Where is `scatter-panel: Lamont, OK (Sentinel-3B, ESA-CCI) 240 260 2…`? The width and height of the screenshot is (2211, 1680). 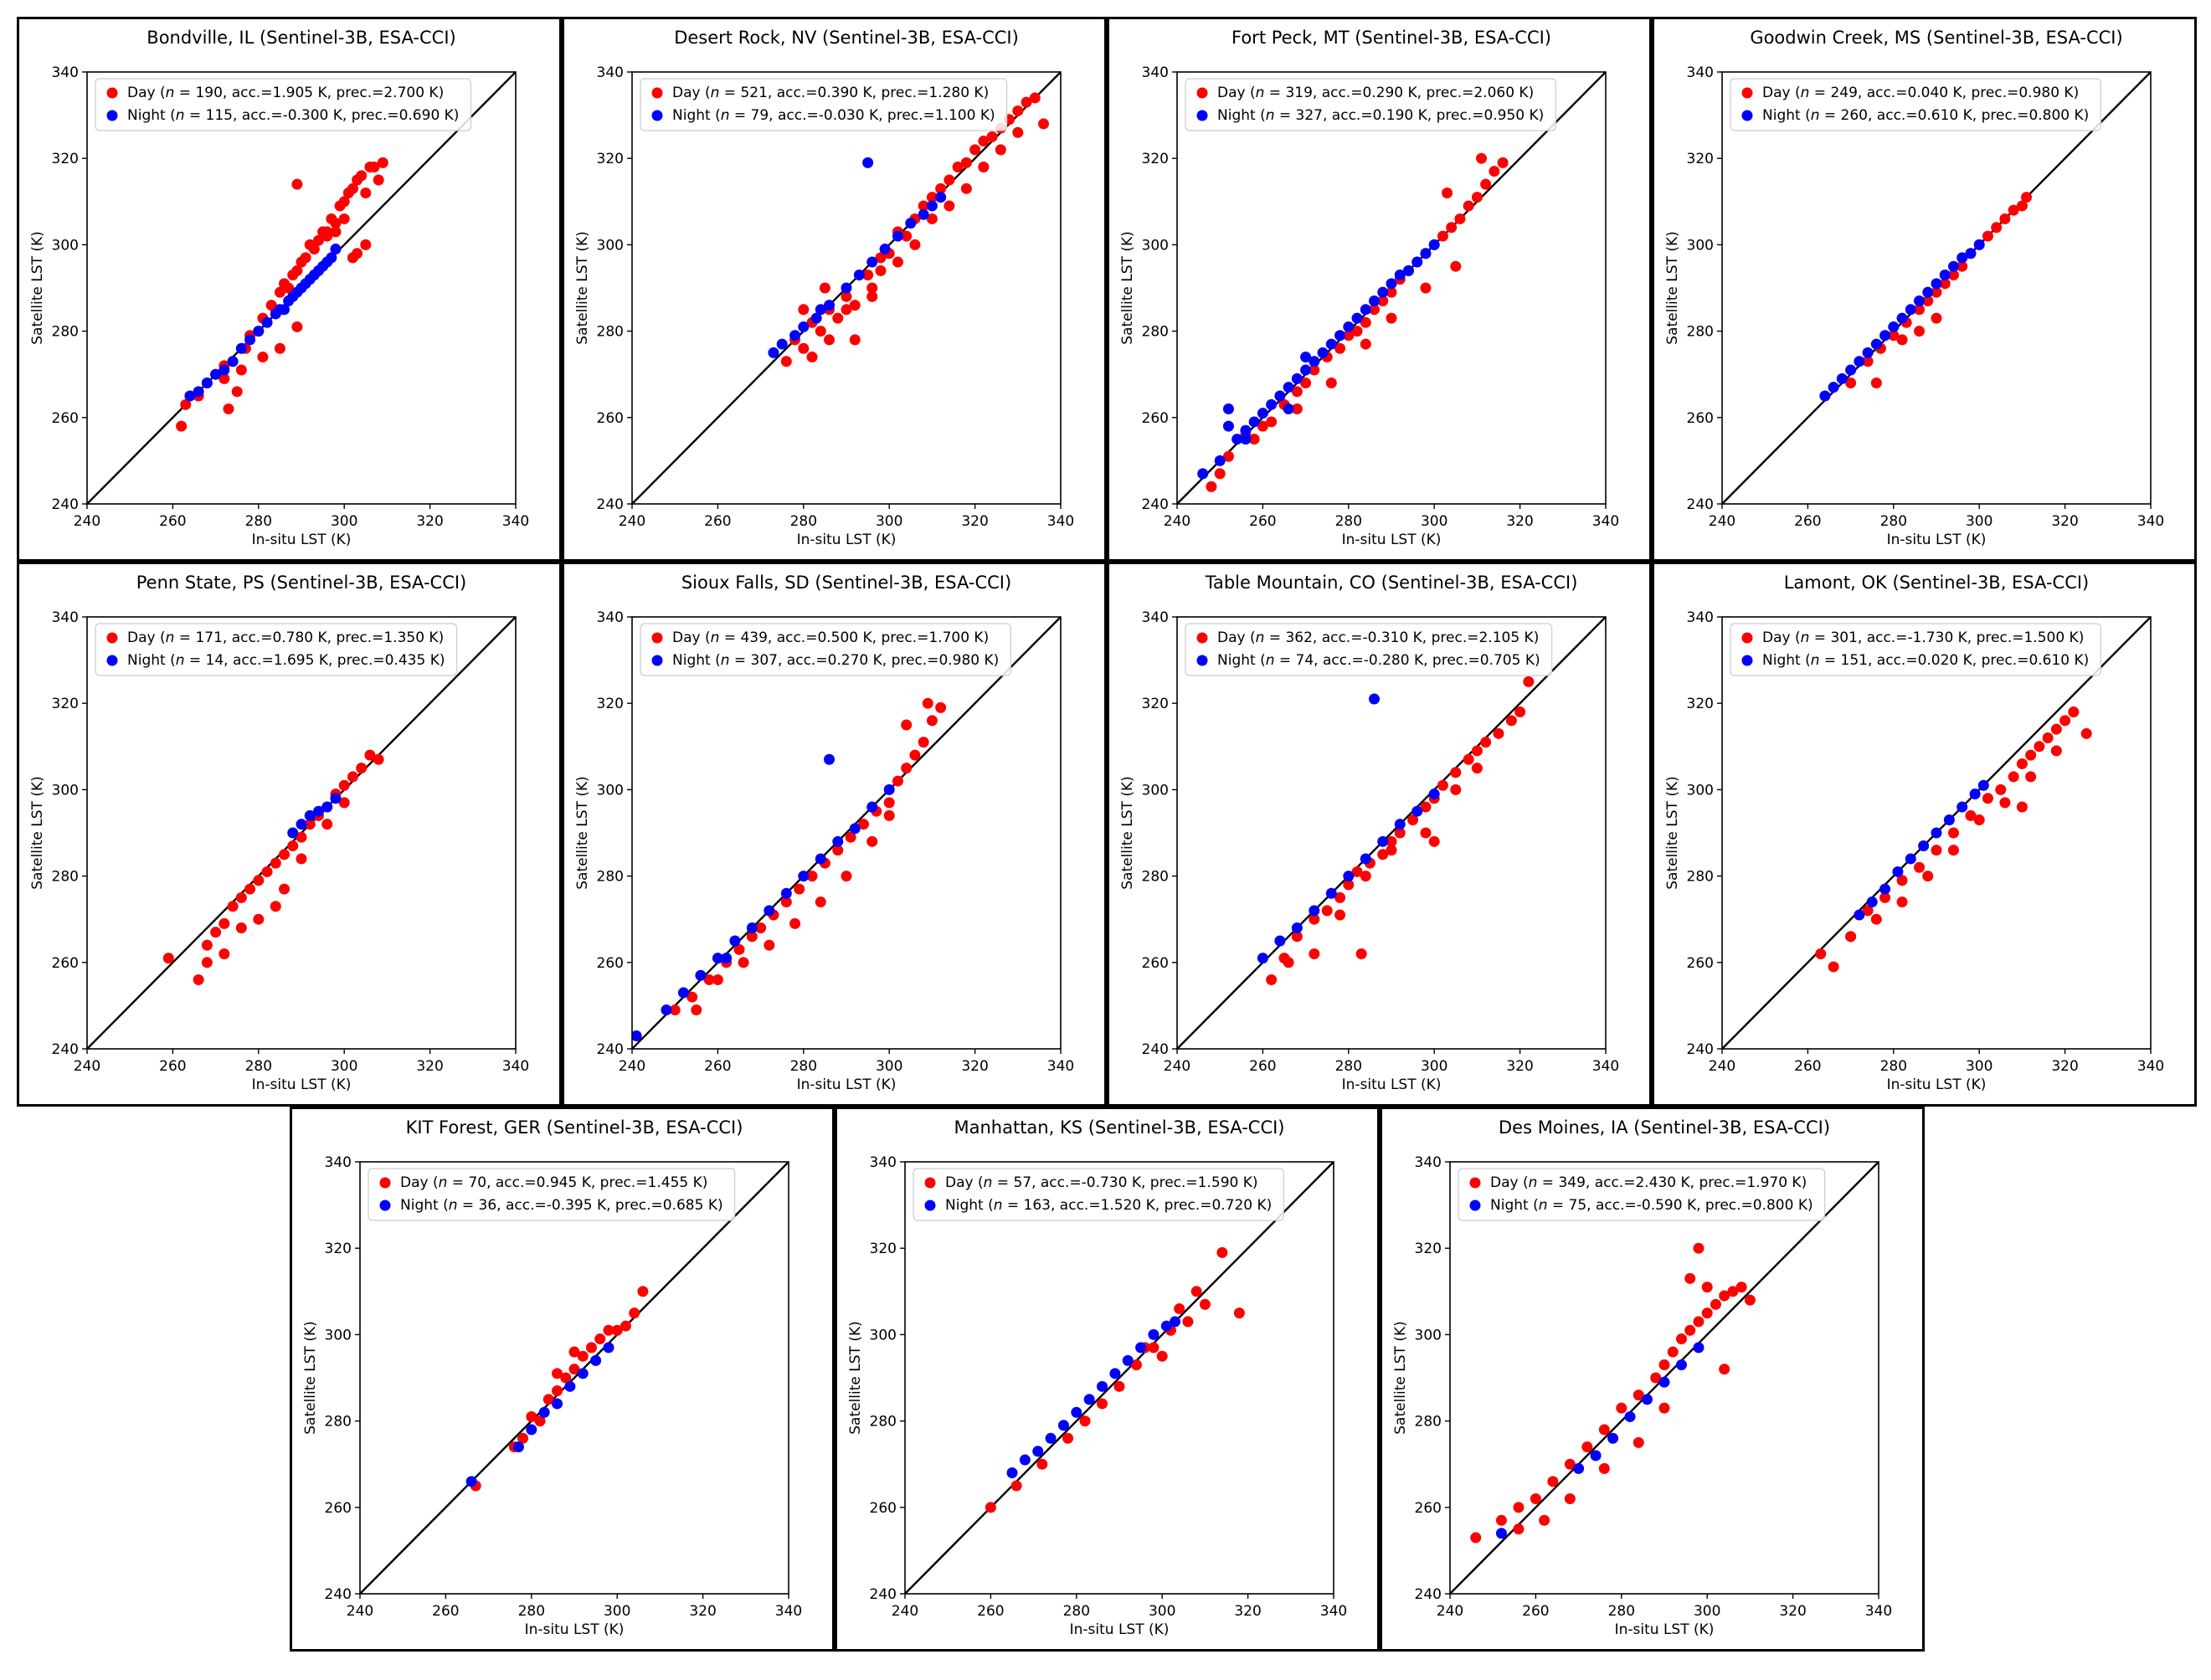 scatter-panel: Lamont, OK (Sentinel-3B, ESA-CCI) 240 260 2… is located at coordinates (1924, 834).